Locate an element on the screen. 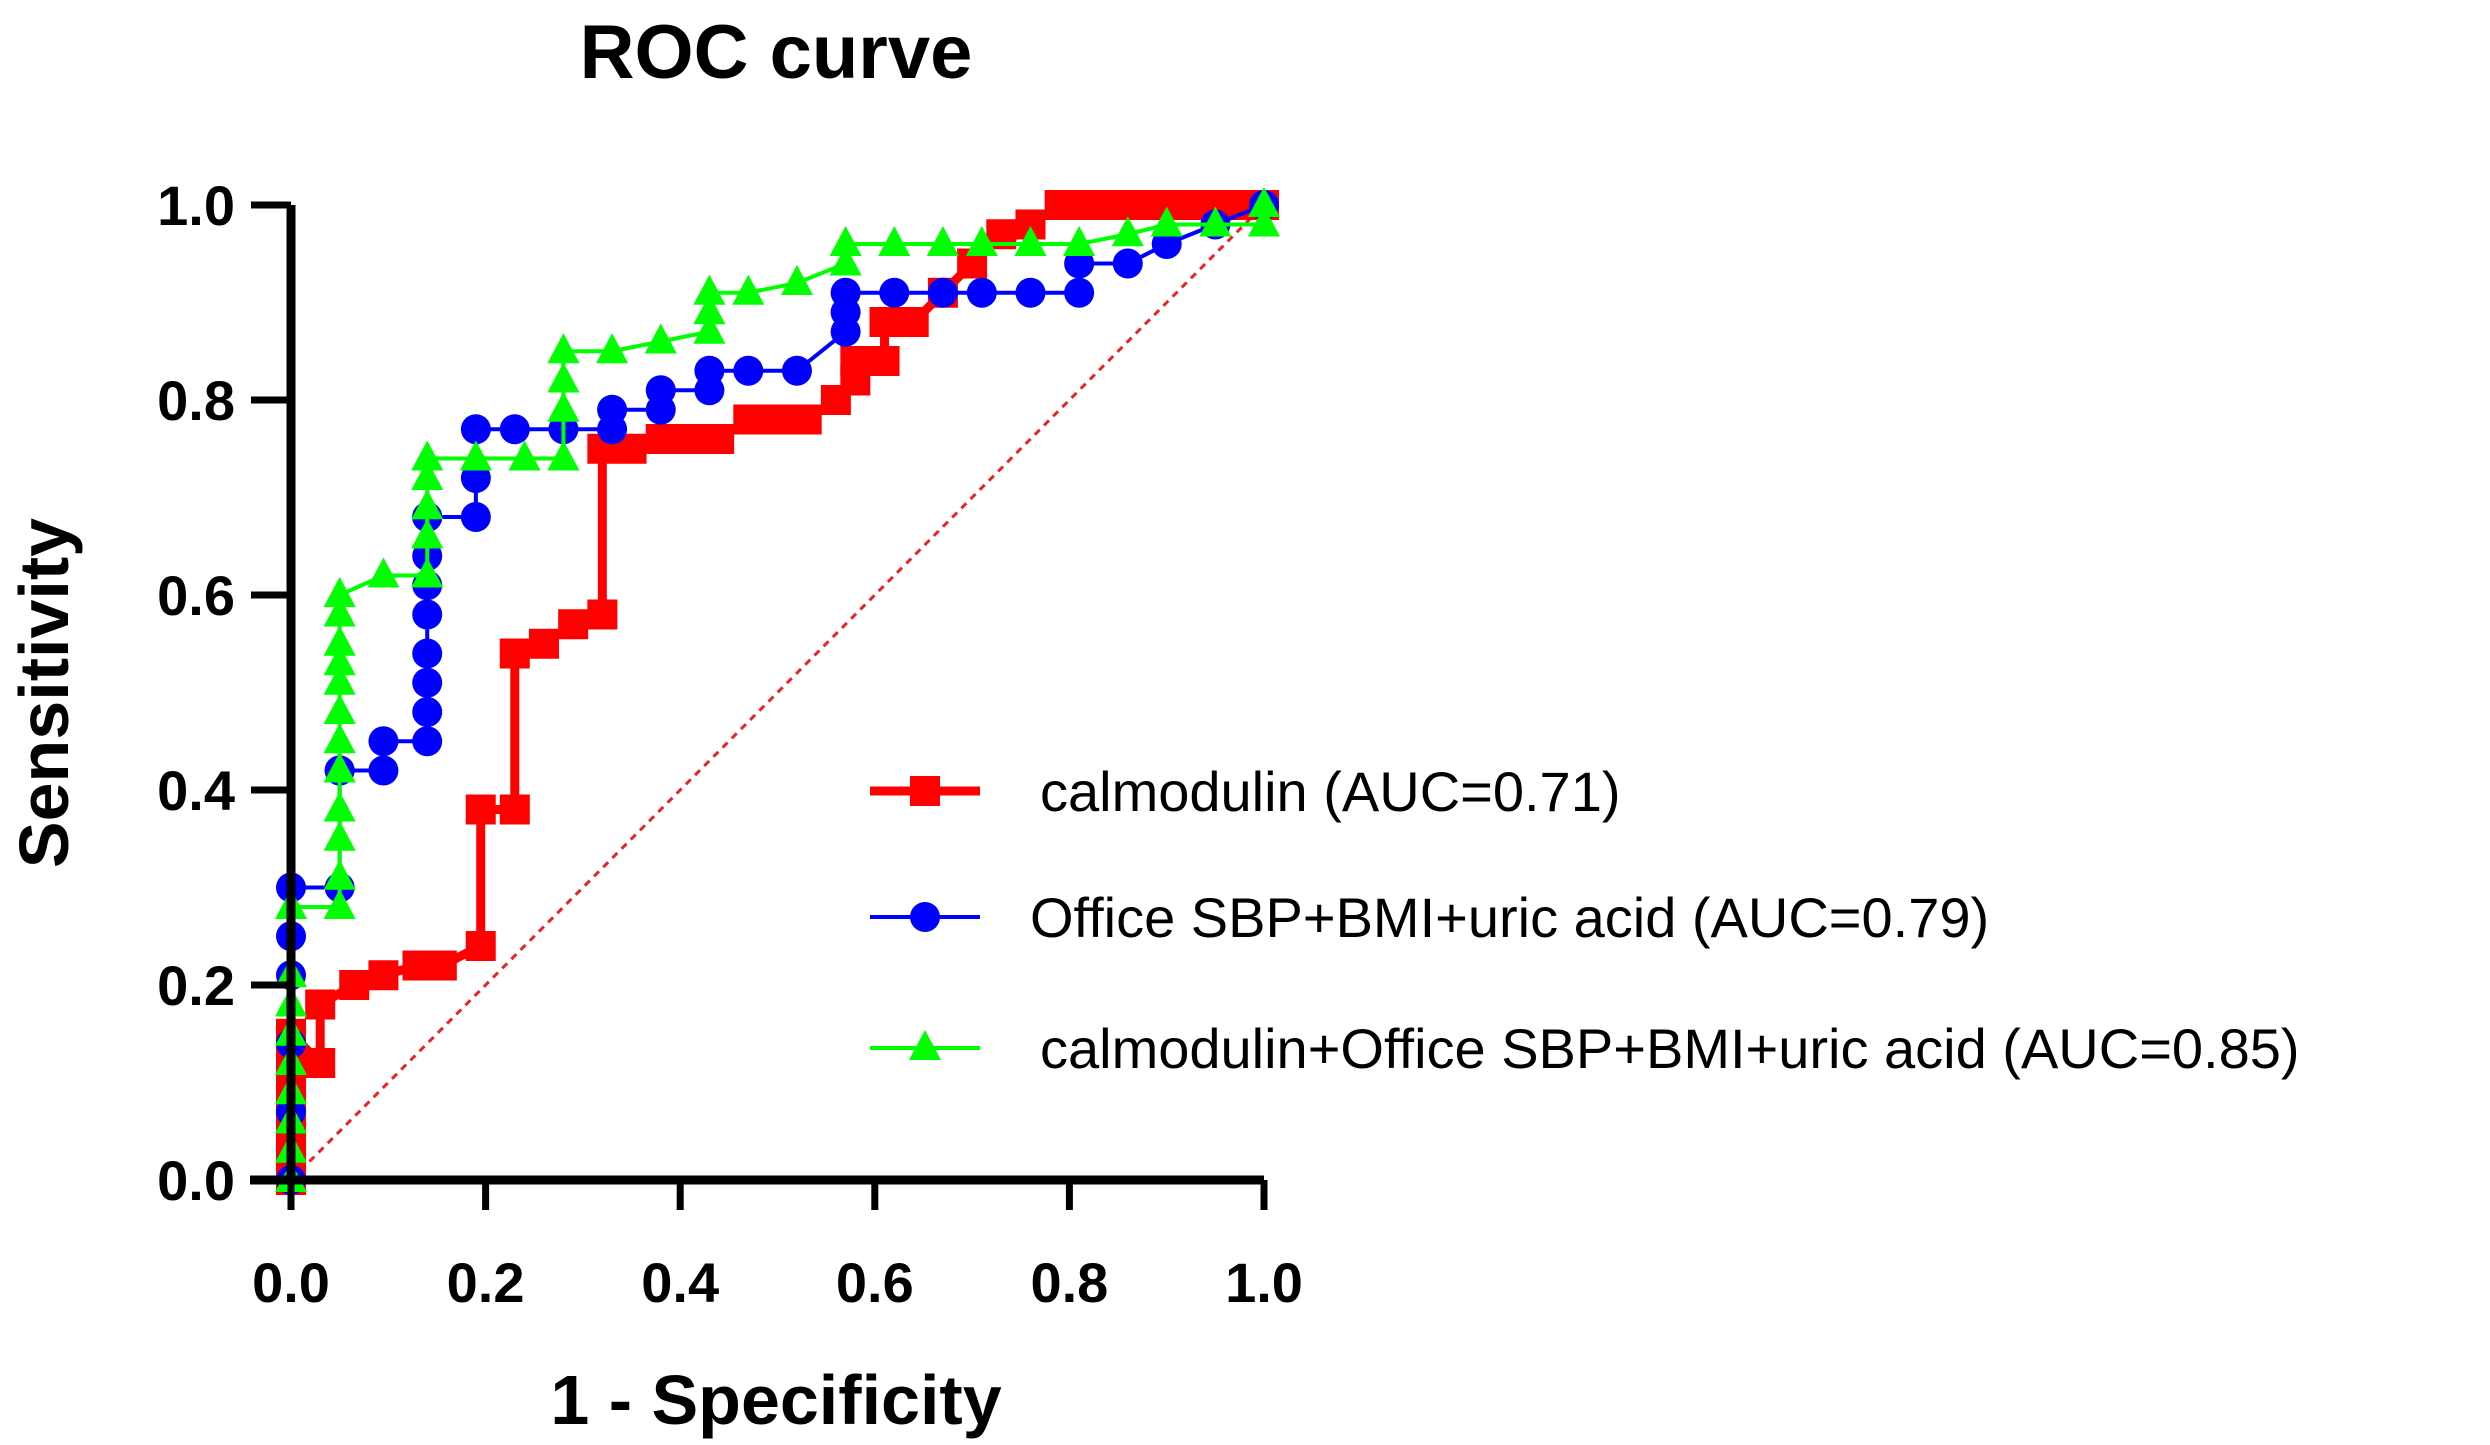  legend-circle-marker is located at coordinates (925, 917).